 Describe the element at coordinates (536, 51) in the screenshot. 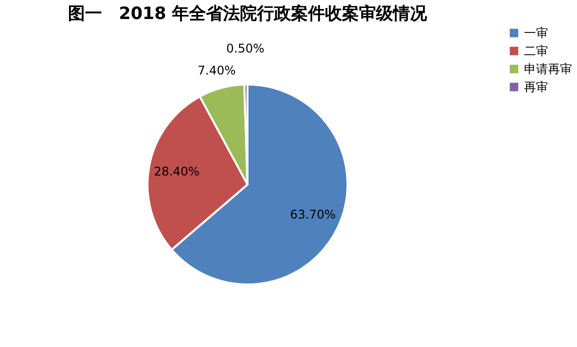

I see `legend-label: 二审` at that location.